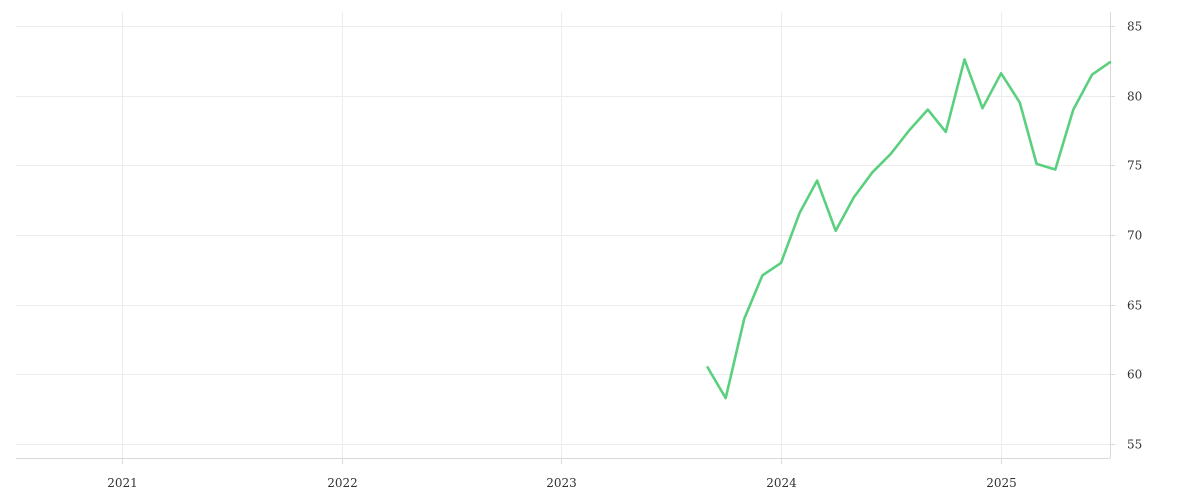  What do you see at coordinates (1134, 236) in the screenshot?
I see `y-tick-label-70: 70` at bounding box center [1134, 236].